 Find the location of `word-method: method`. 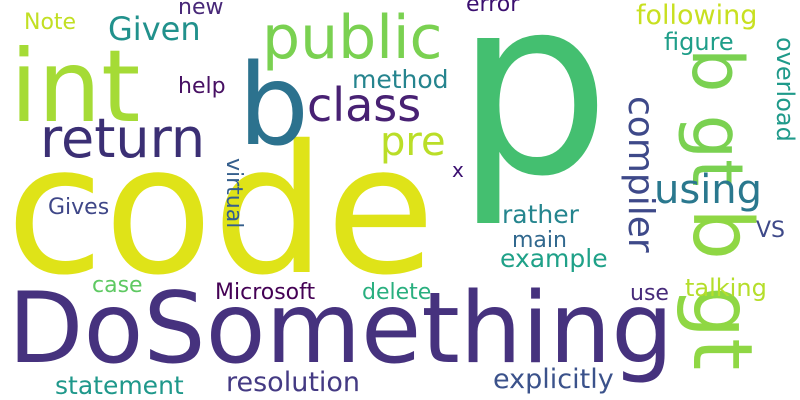

word-method: method is located at coordinates (400, 79).